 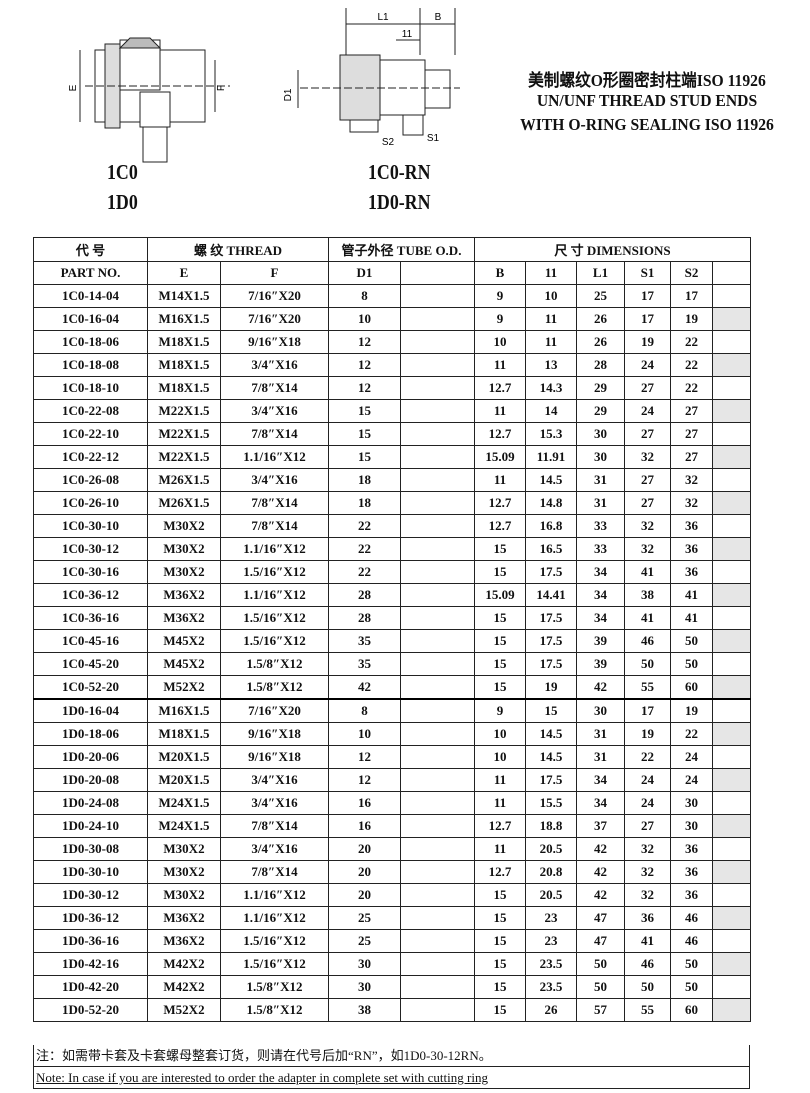 What do you see at coordinates (364, 849) in the screenshot?
I see `table-cell: 20` at bounding box center [364, 849].